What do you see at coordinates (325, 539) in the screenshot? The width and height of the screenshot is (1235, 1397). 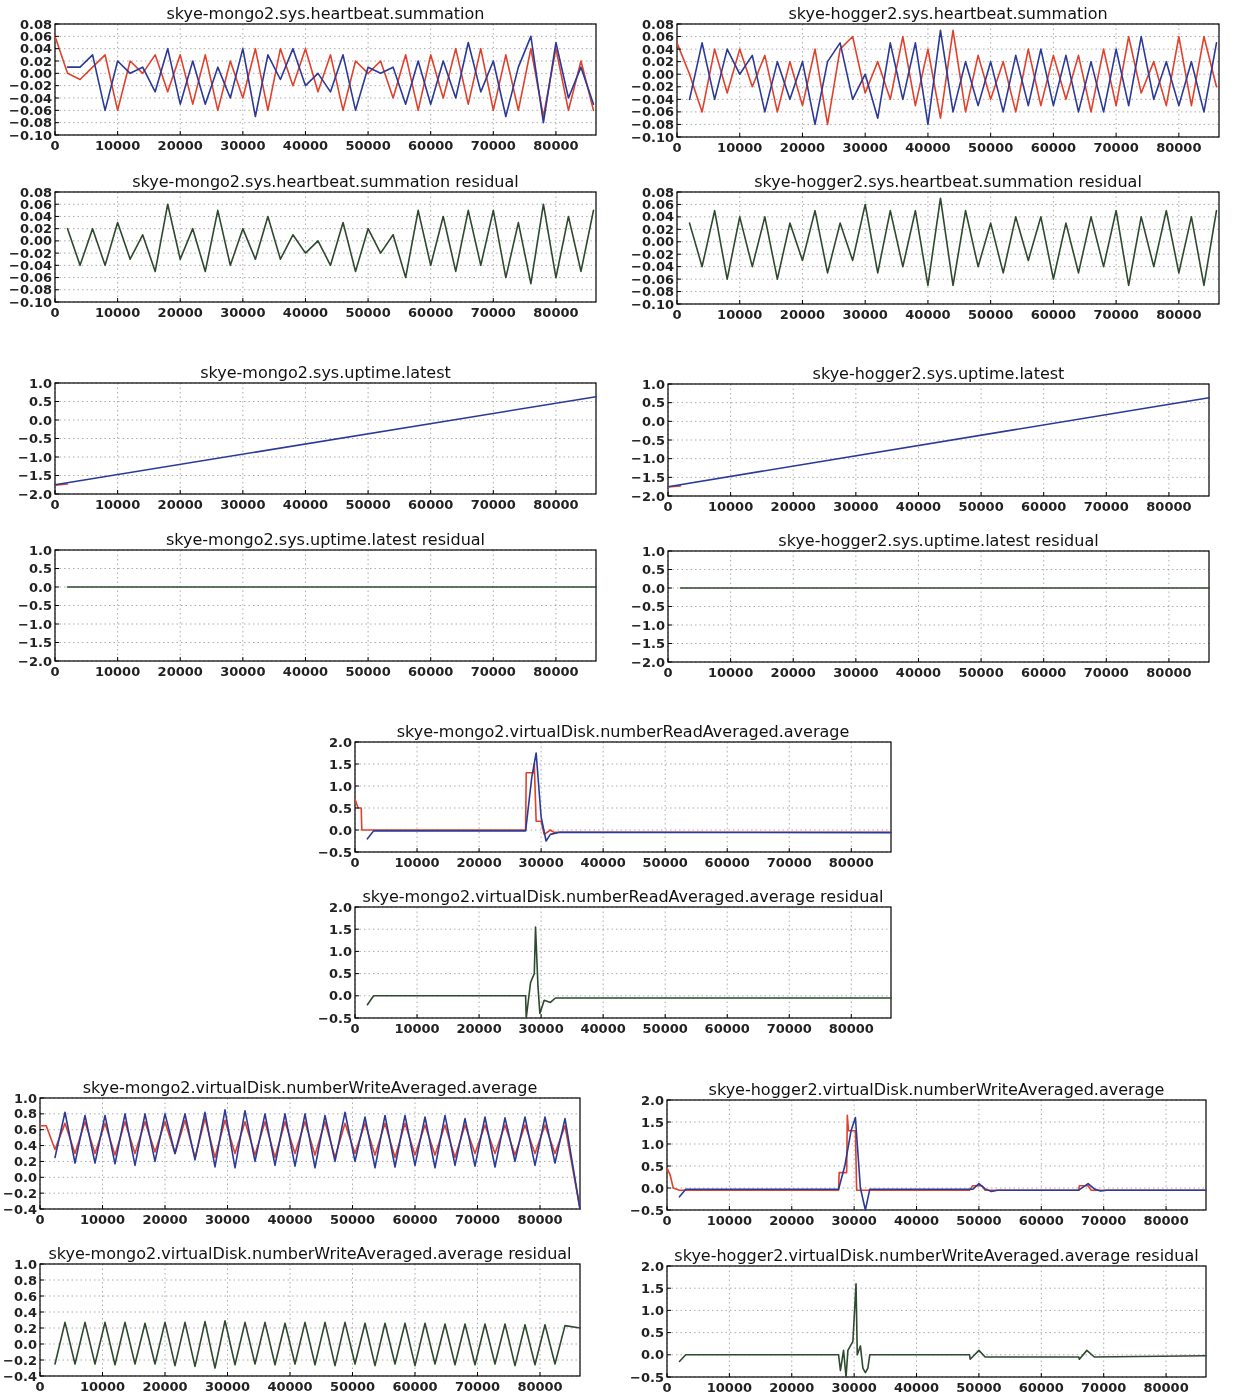 I see `chart-title: skye-mongo2.sys.uptime.latest residual` at bounding box center [325, 539].